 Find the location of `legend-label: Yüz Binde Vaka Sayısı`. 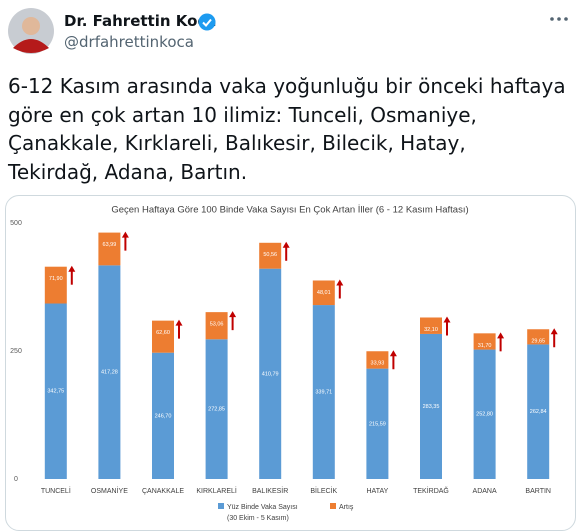

legend-label: Yüz Binde Vaka Sayısı is located at coordinates (262, 507).